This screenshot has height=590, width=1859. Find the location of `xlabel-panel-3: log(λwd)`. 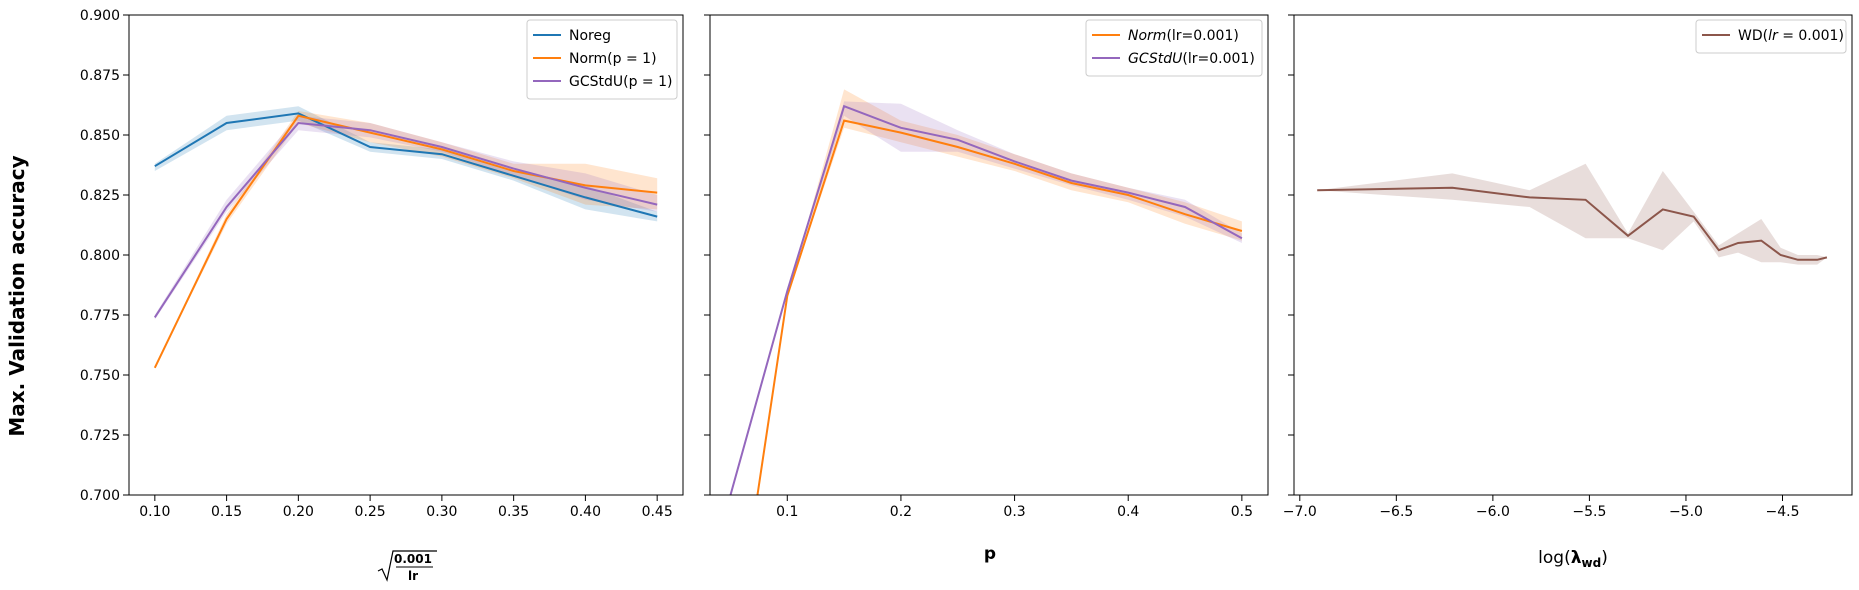

xlabel-panel-3: log(λwd) is located at coordinates (1573, 559).